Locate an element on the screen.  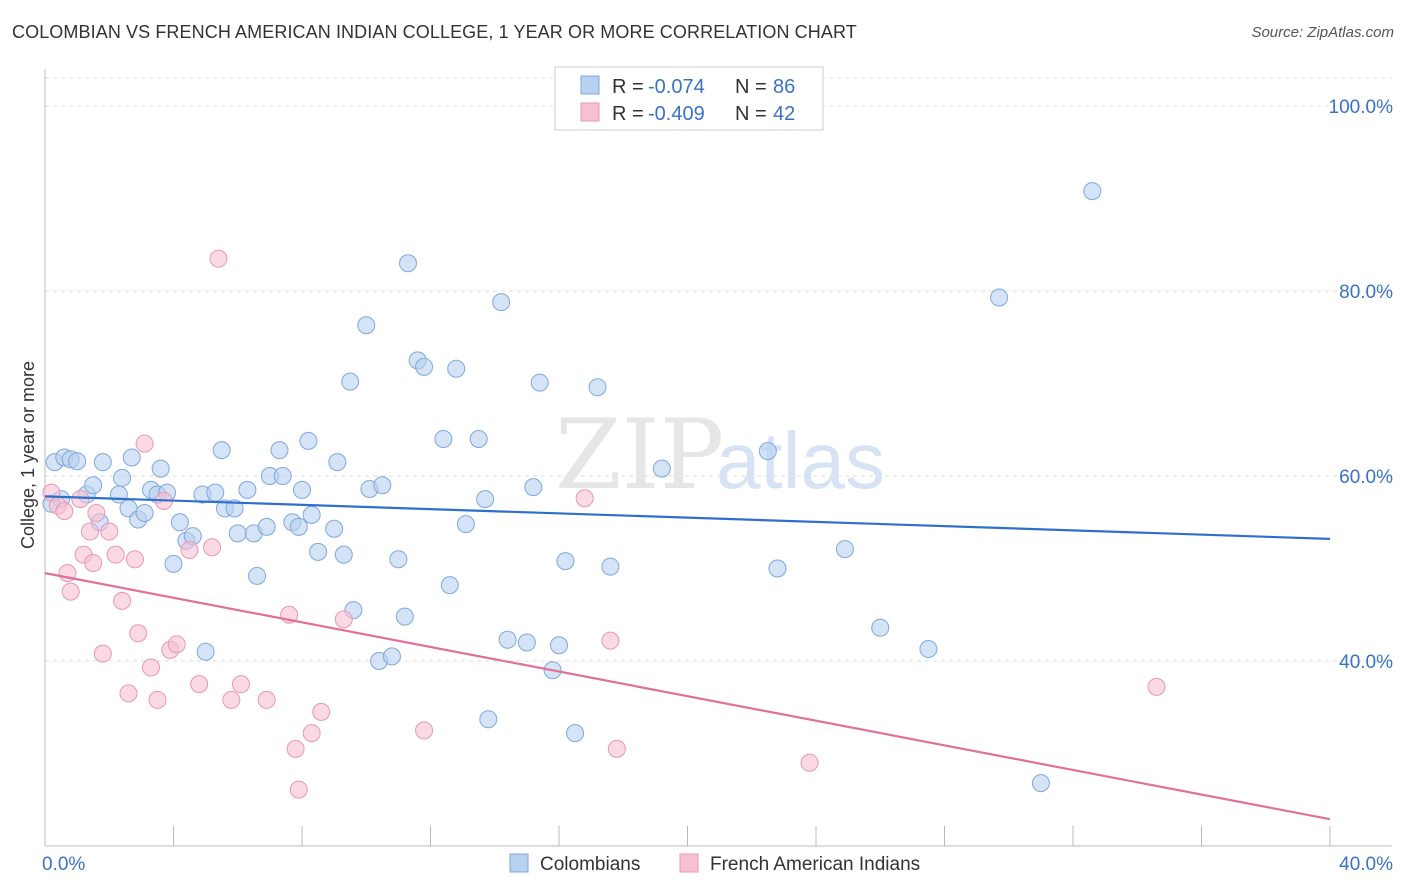
bottom-legend-french-american-indians: French American Indians is located at coordinates (815, 864).